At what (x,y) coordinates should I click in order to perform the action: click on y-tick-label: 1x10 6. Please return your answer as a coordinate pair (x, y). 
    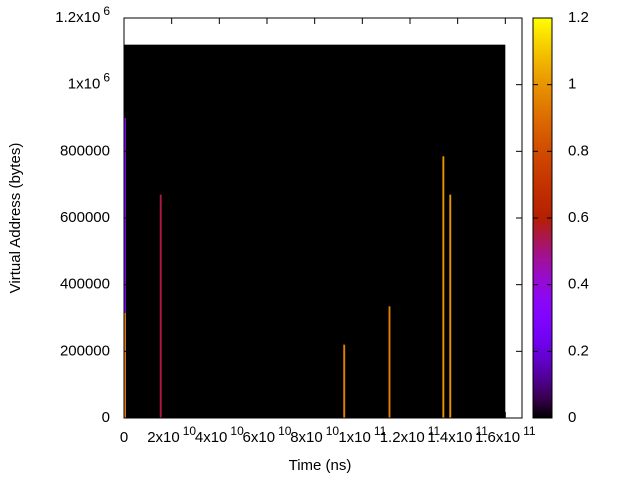
    Looking at the image, I should click on (89, 82).